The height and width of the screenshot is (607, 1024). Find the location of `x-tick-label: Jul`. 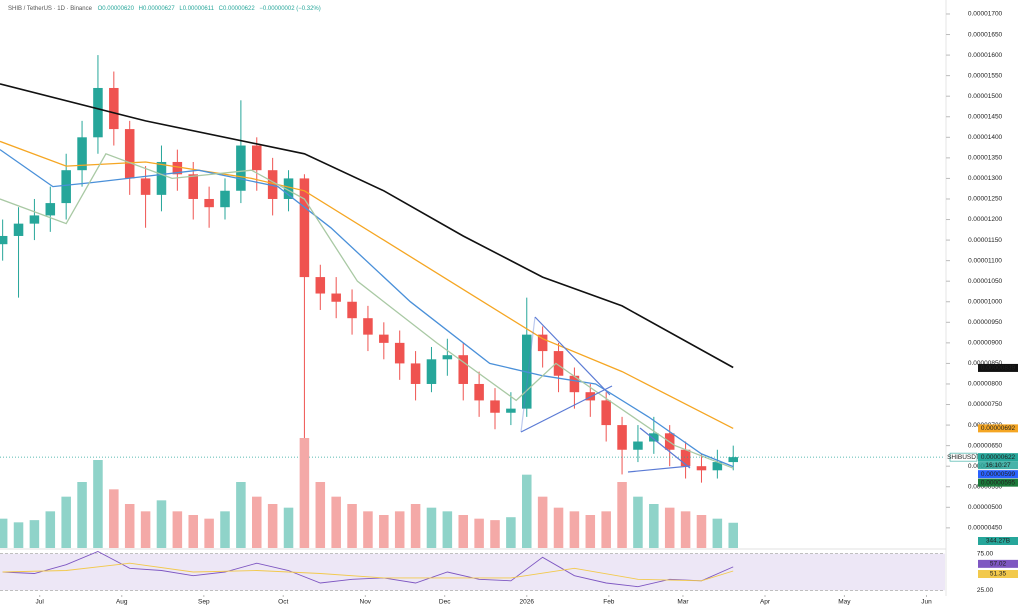

x-tick-label: Jul is located at coordinates (40, 602).